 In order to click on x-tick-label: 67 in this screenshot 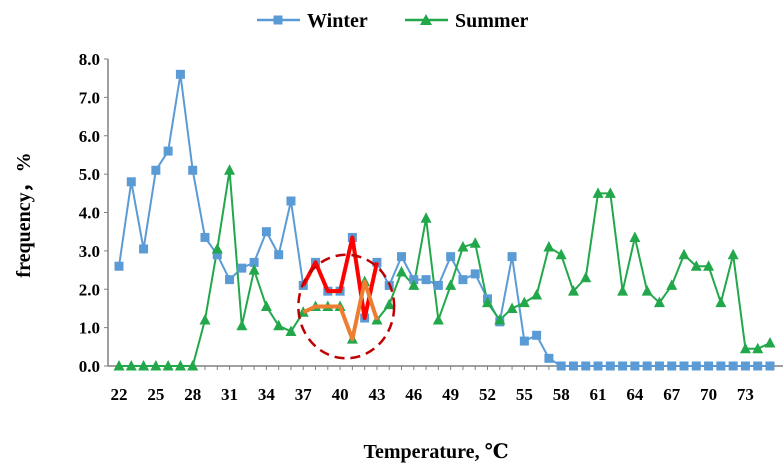, I will do `click(672, 394)`.